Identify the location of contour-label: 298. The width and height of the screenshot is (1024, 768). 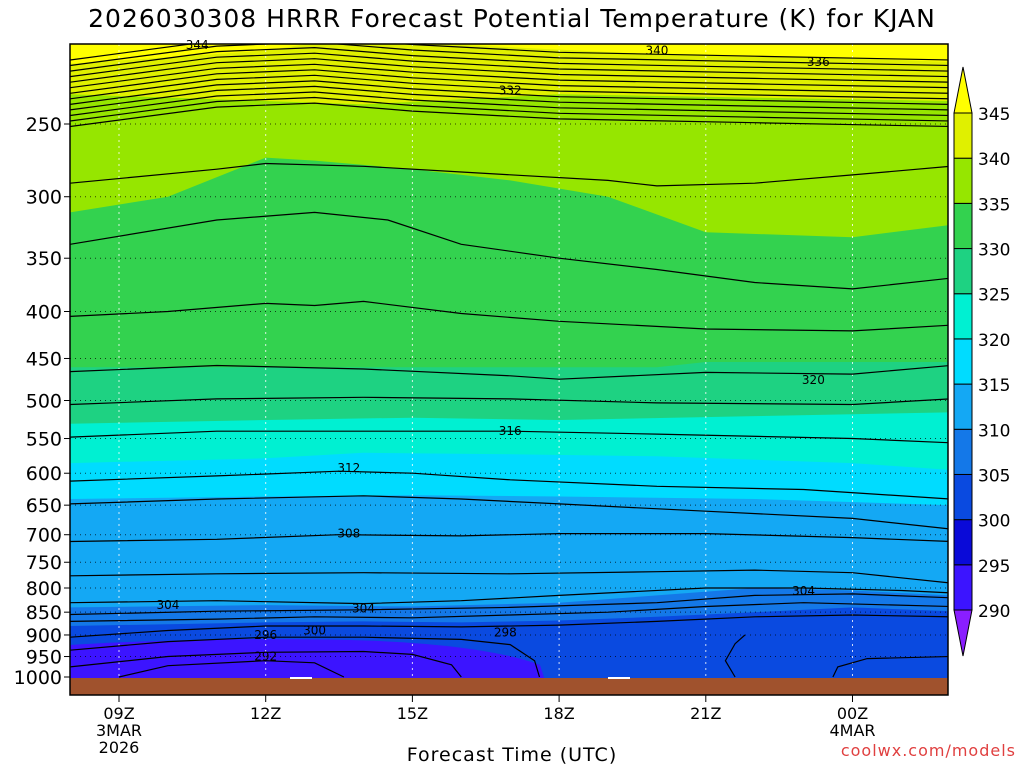
(505, 633).